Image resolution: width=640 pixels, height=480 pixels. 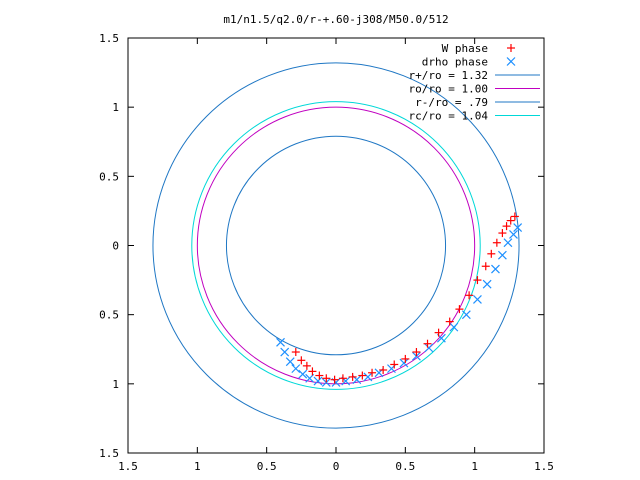 What do you see at coordinates (448, 89) in the screenshot?
I see `legend-label: ro/ro = 1.00` at bounding box center [448, 89].